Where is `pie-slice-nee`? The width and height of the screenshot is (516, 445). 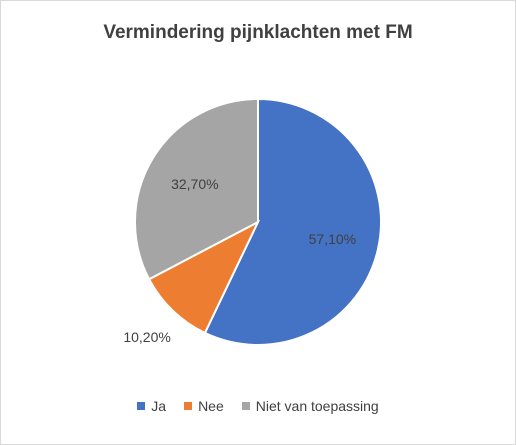 pie-slice-nee is located at coordinates (204, 277).